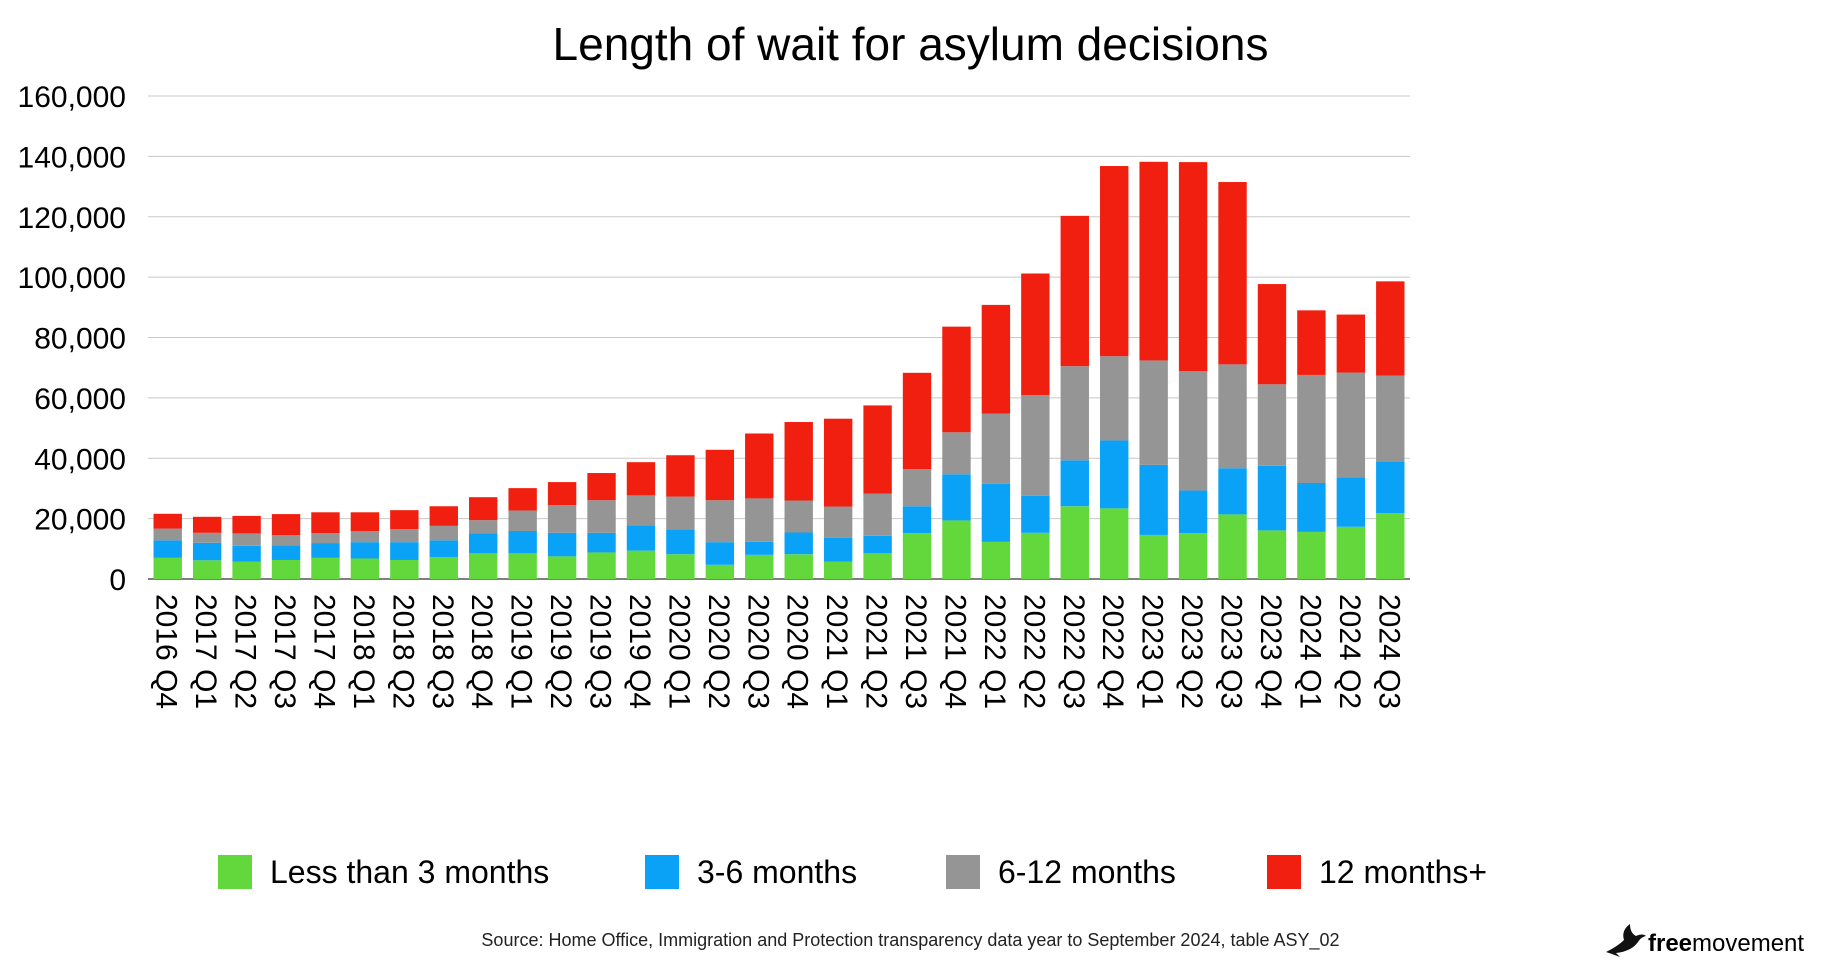  I want to click on legend-swatch-6to12, so click(963, 872).